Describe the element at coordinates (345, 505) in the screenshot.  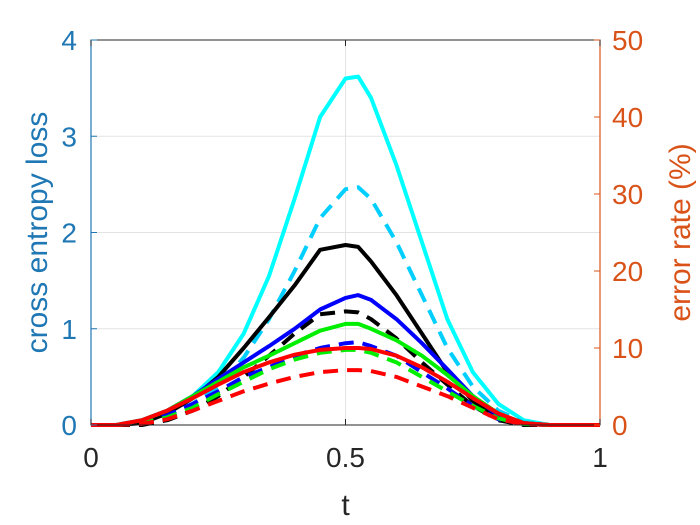
I see `x-axis-label: t` at that location.